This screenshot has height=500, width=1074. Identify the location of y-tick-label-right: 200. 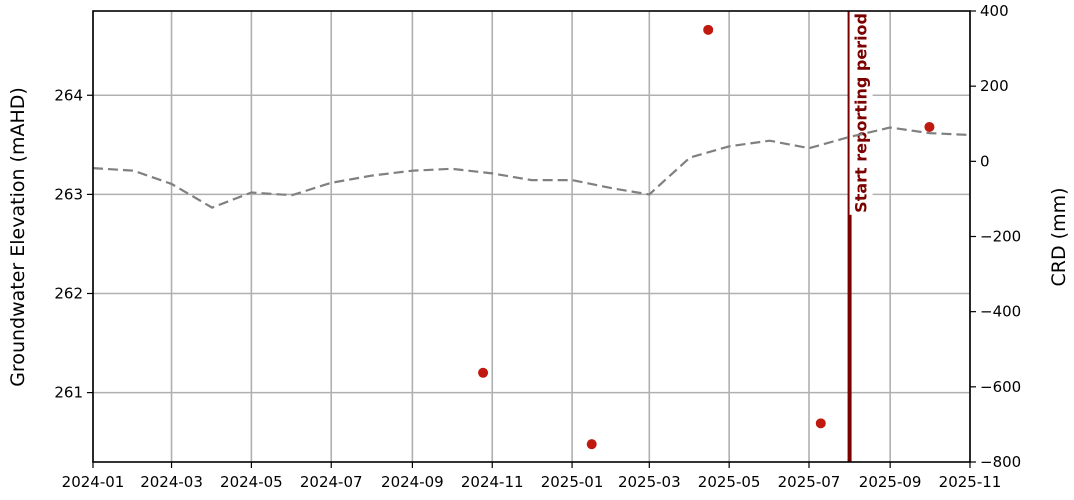
(994, 86).